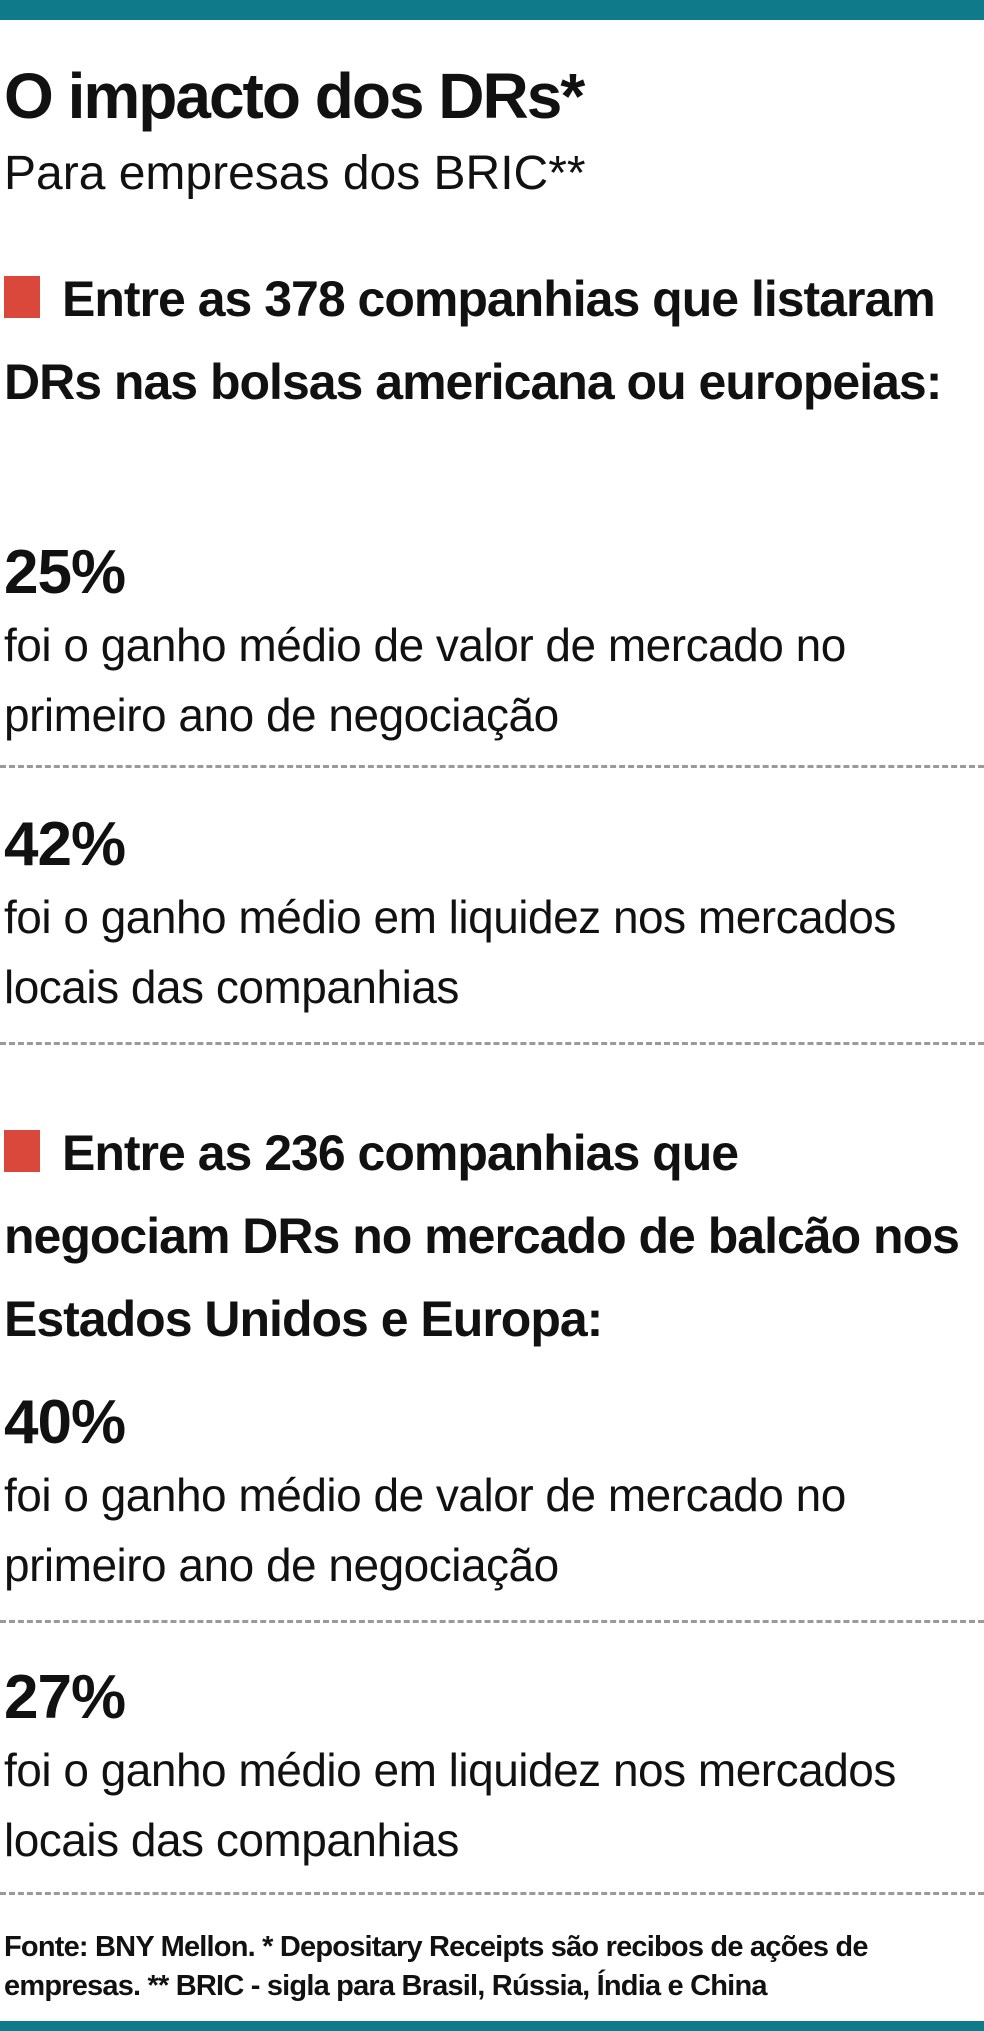 This screenshot has width=984, height=2031. Describe the element at coordinates (65, 572) in the screenshot. I see `stat-value: 25%` at that location.